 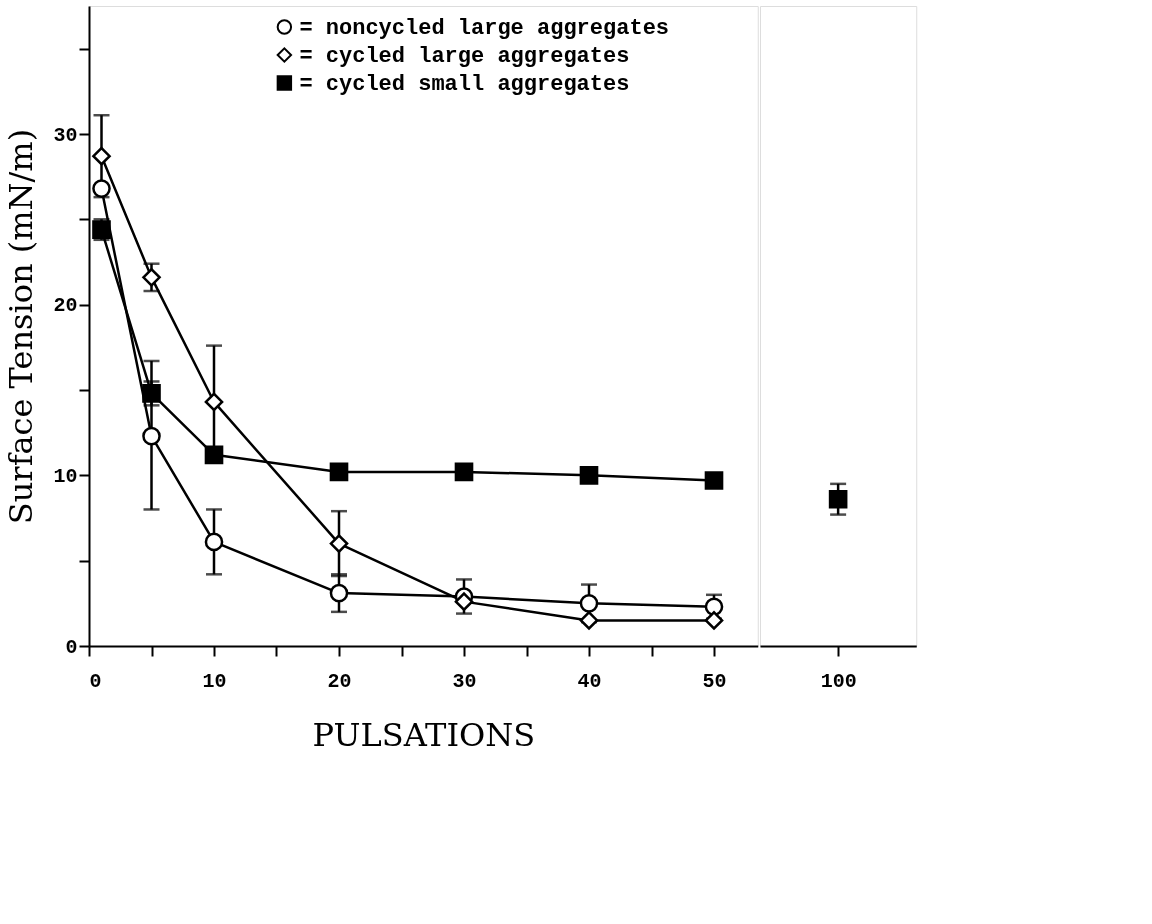 I want to click on legend-label: = cycled small aggregates, so click(x=464, y=84).